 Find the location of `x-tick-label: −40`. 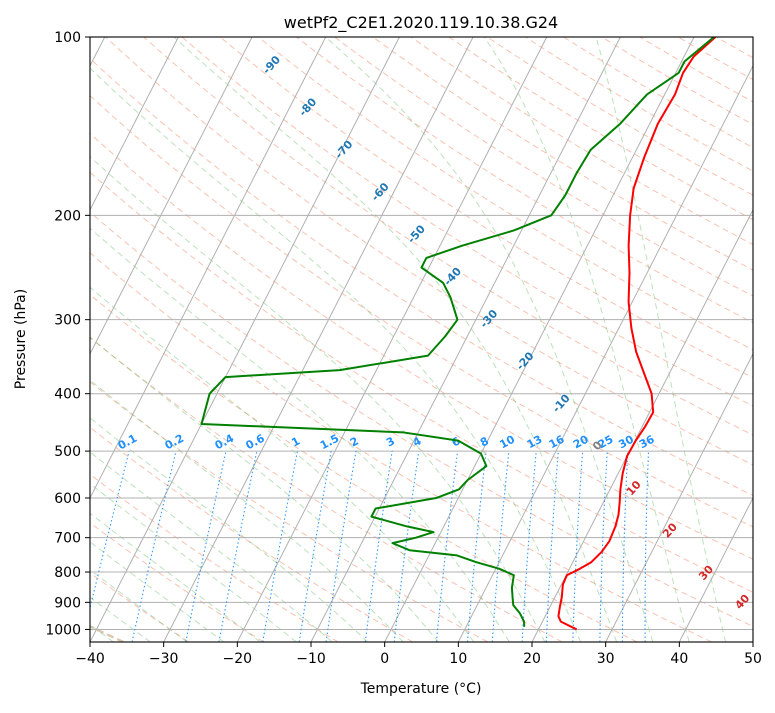

x-tick-label: −40 is located at coordinates (90, 659).